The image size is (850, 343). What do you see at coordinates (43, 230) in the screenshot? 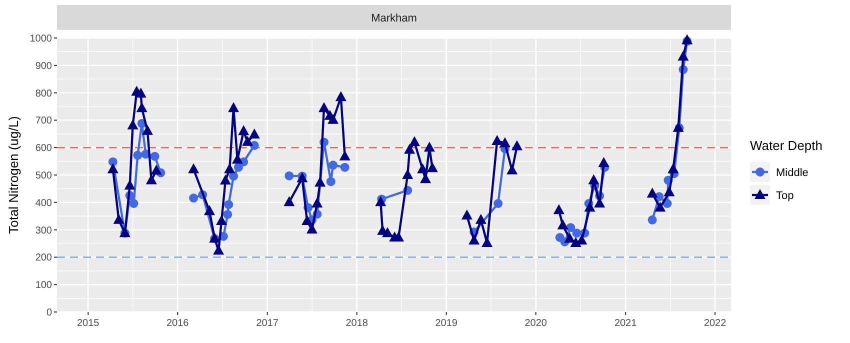
I see `y-tick-label: 300` at bounding box center [43, 230].